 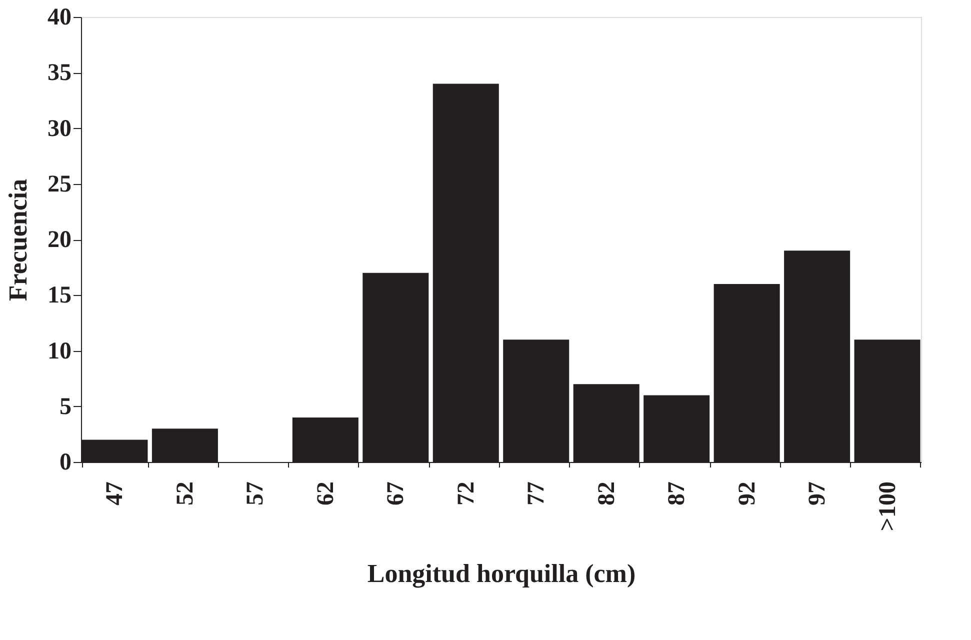 What do you see at coordinates (396, 494) in the screenshot?
I see `x-tick-label: 67` at bounding box center [396, 494].